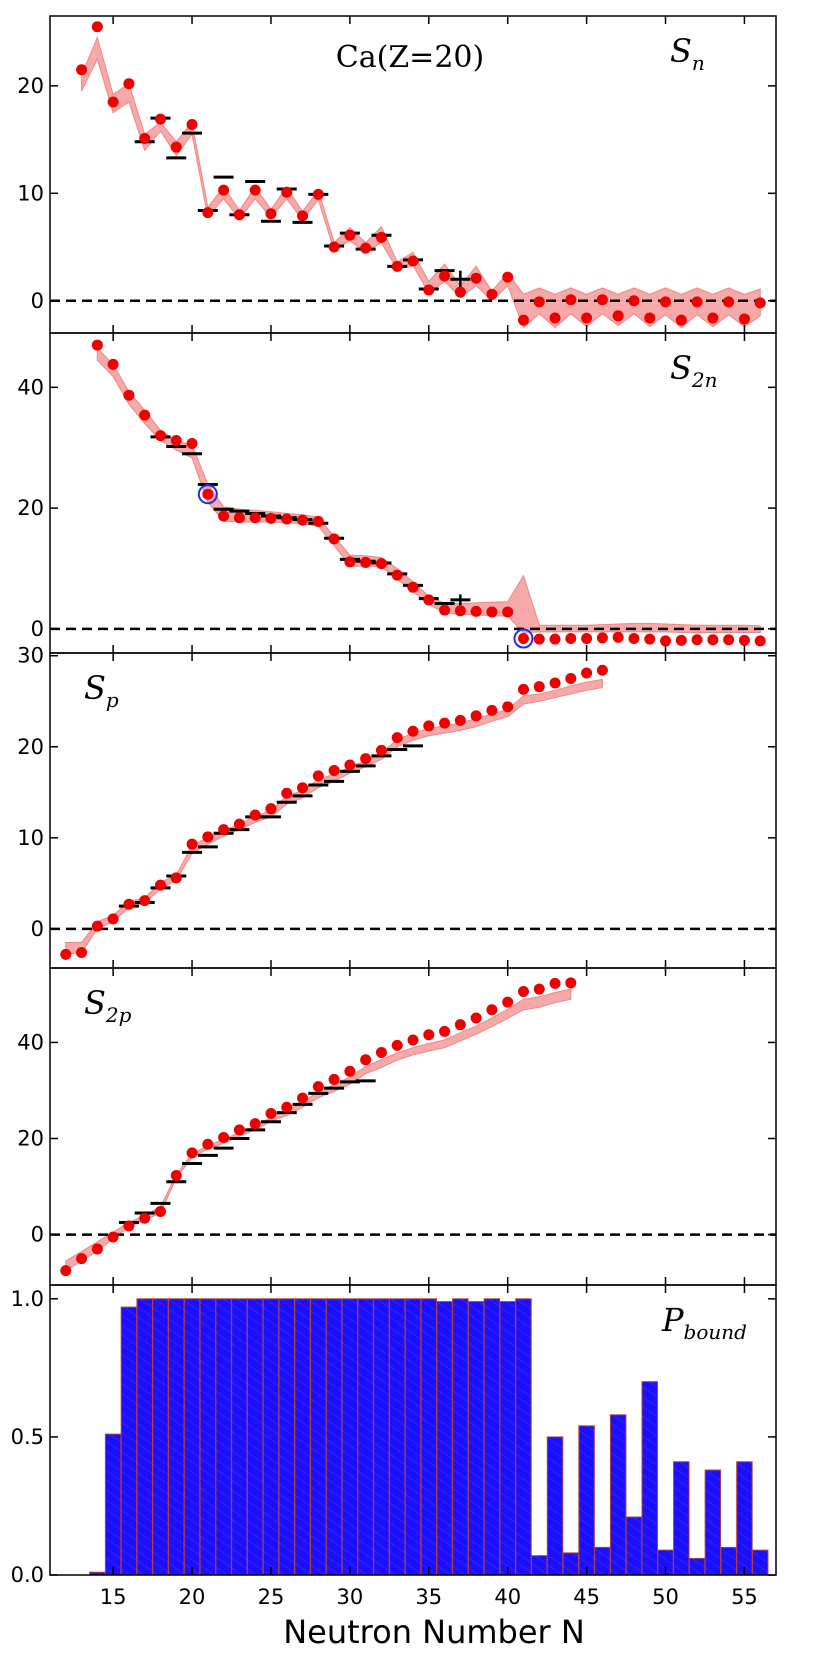 The height and width of the screenshot is (1661, 830). What do you see at coordinates (113, 1597) in the screenshot?
I see `x-tick-label: 15` at bounding box center [113, 1597].